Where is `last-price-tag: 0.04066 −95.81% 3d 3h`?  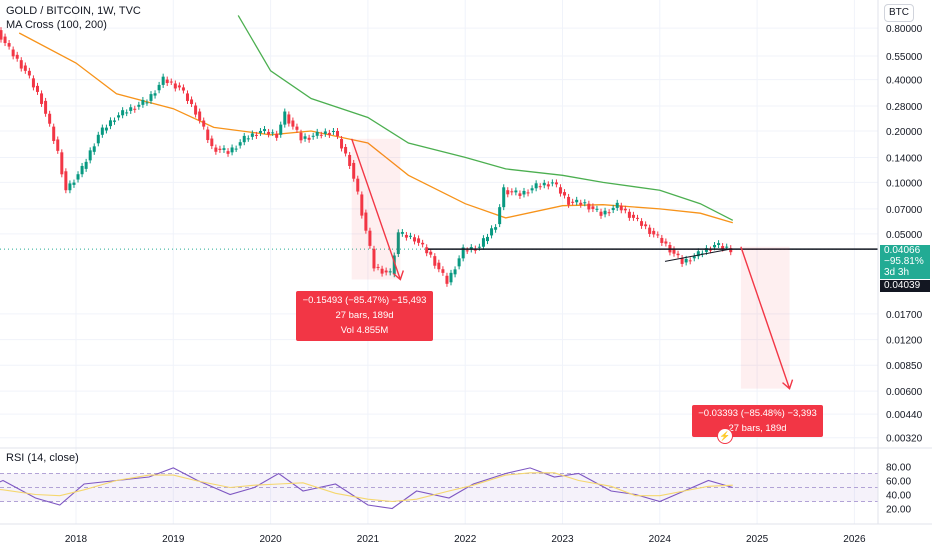 last-price-tag: 0.04066 −95.81% 3d 3h is located at coordinates (905, 262).